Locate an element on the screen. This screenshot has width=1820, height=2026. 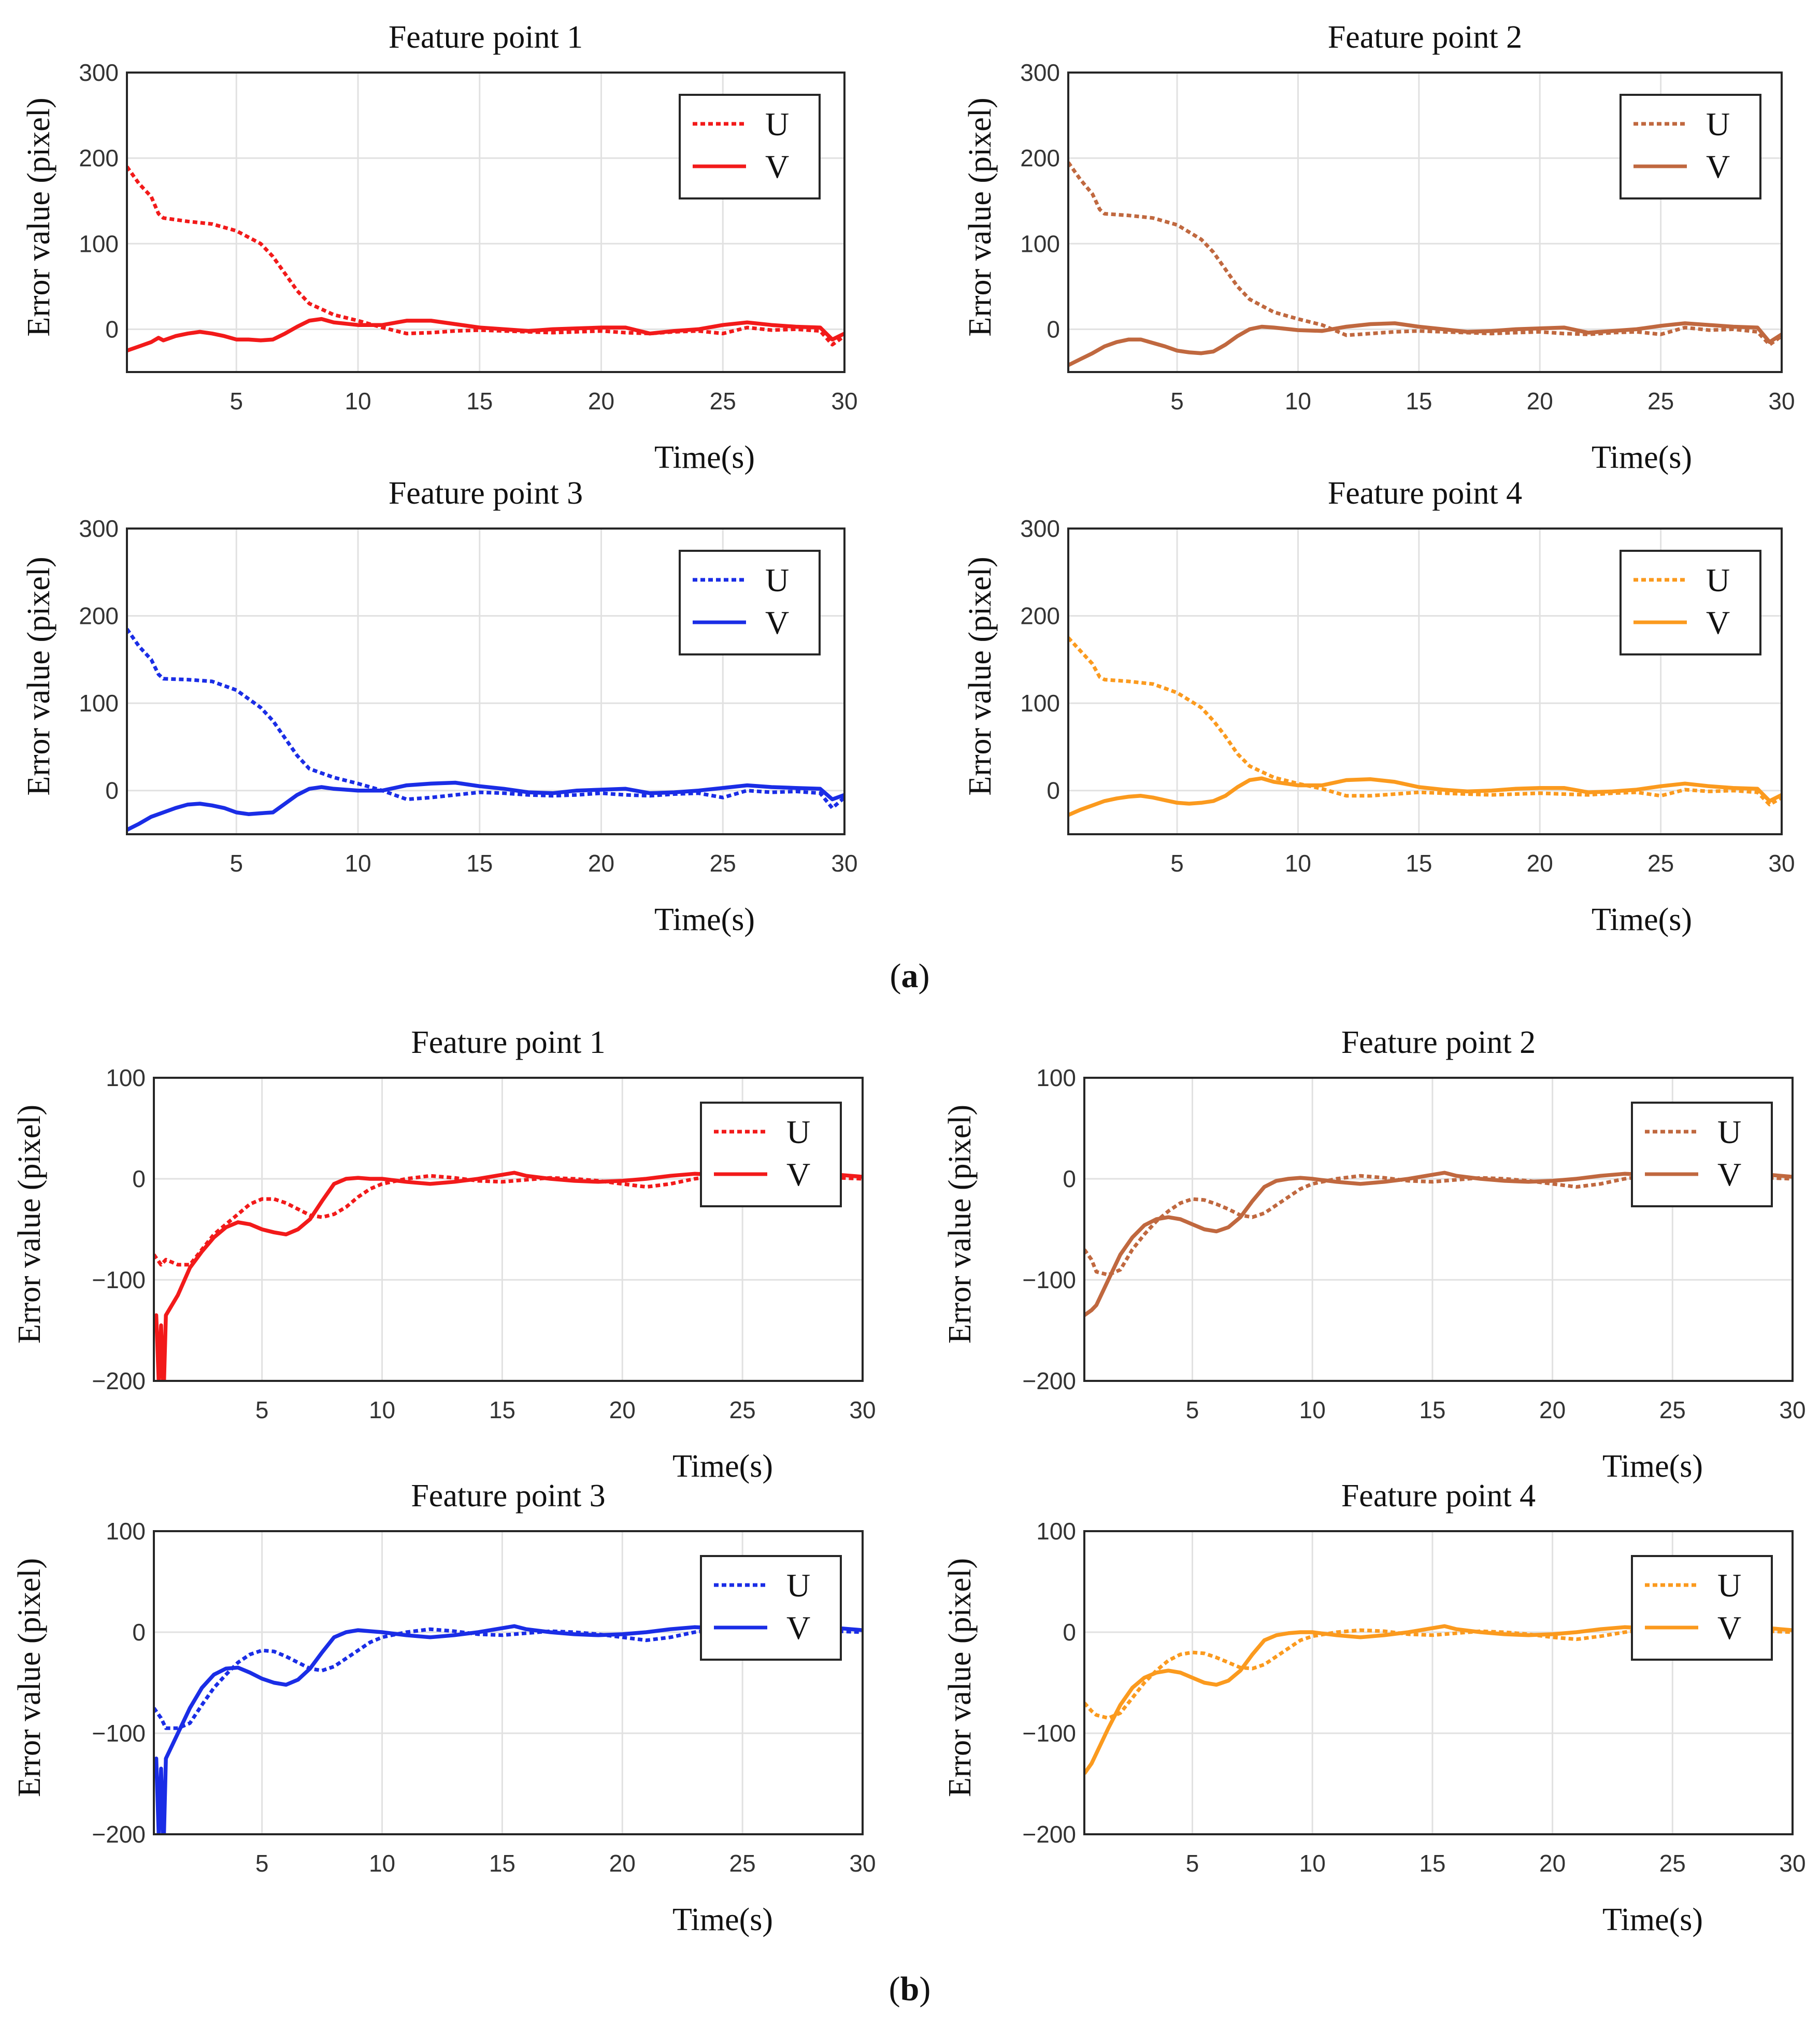
chart-b-3-legend-box is located at coordinates (771, 1608).